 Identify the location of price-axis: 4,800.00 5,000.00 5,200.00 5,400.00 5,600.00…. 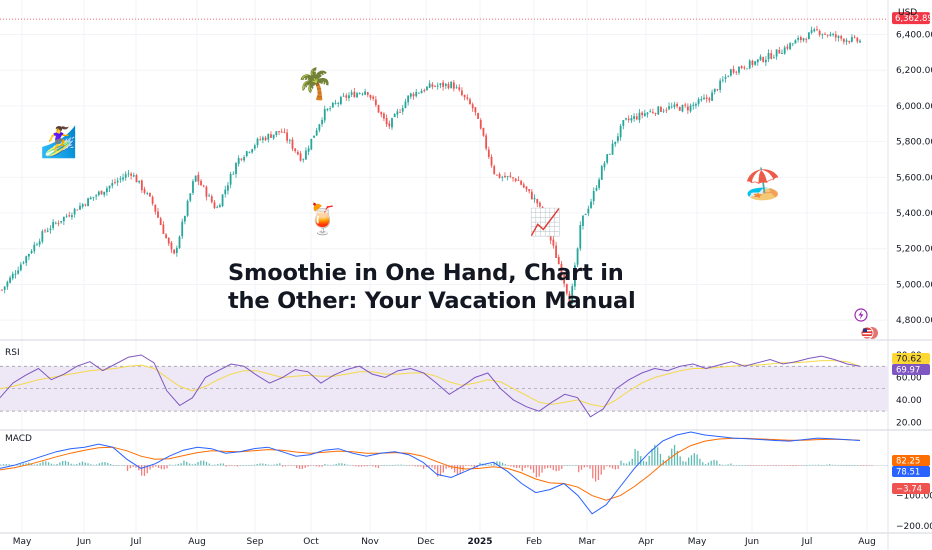
(912, 272).